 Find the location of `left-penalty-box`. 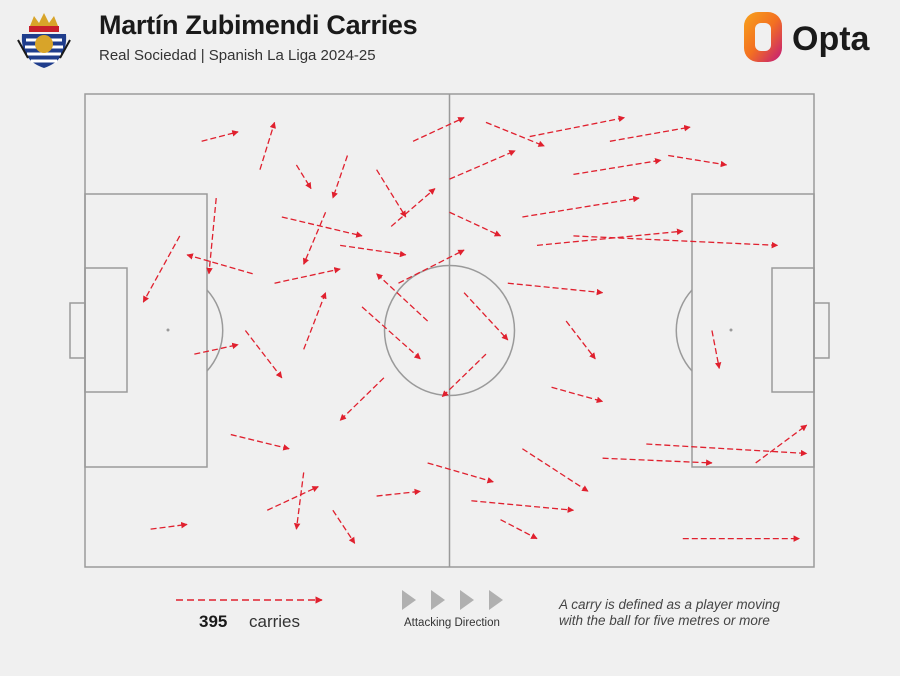

left-penalty-box is located at coordinates (146, 330).